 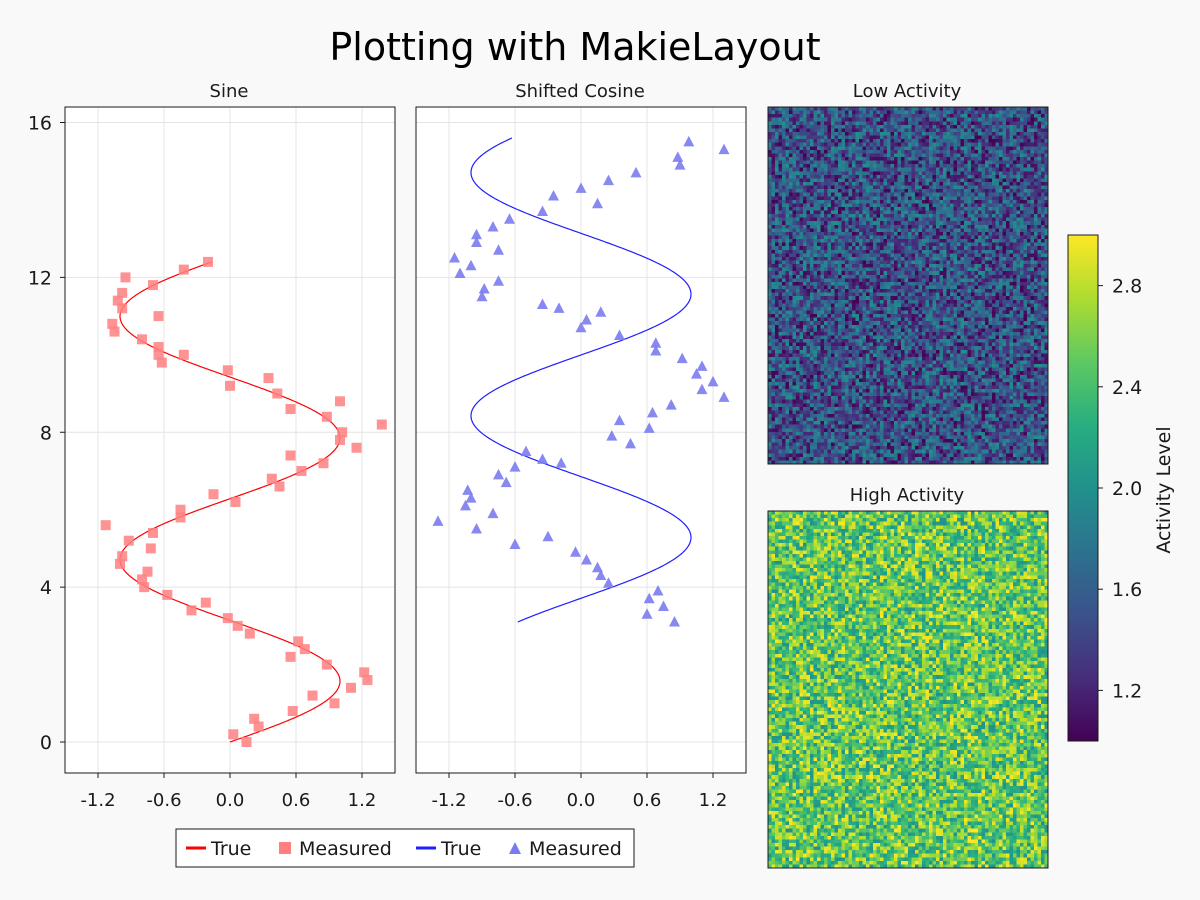 I want to click on cosine-plot-area, so click(x=581, y=381).